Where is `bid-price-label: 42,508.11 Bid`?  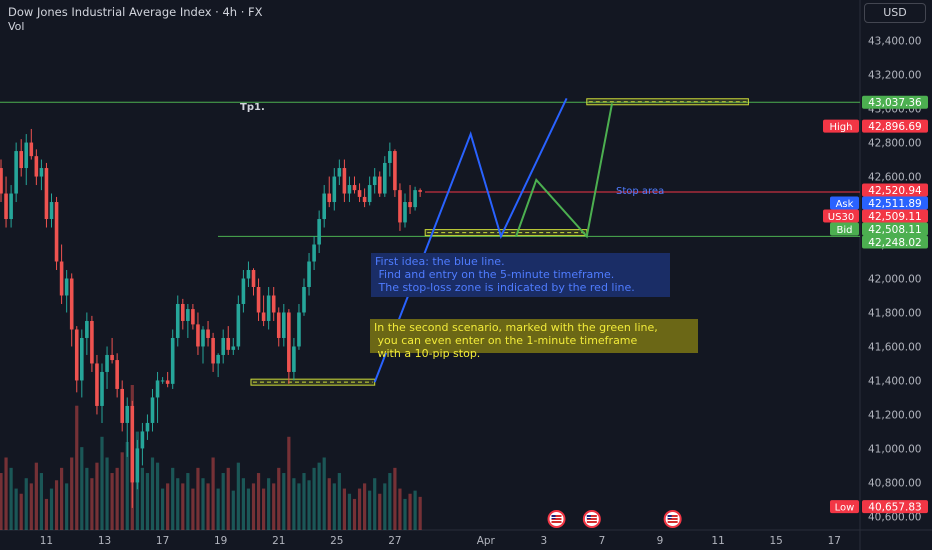
bid-price-label: 42,508.11 Bid is located at coordinates (879, 229).